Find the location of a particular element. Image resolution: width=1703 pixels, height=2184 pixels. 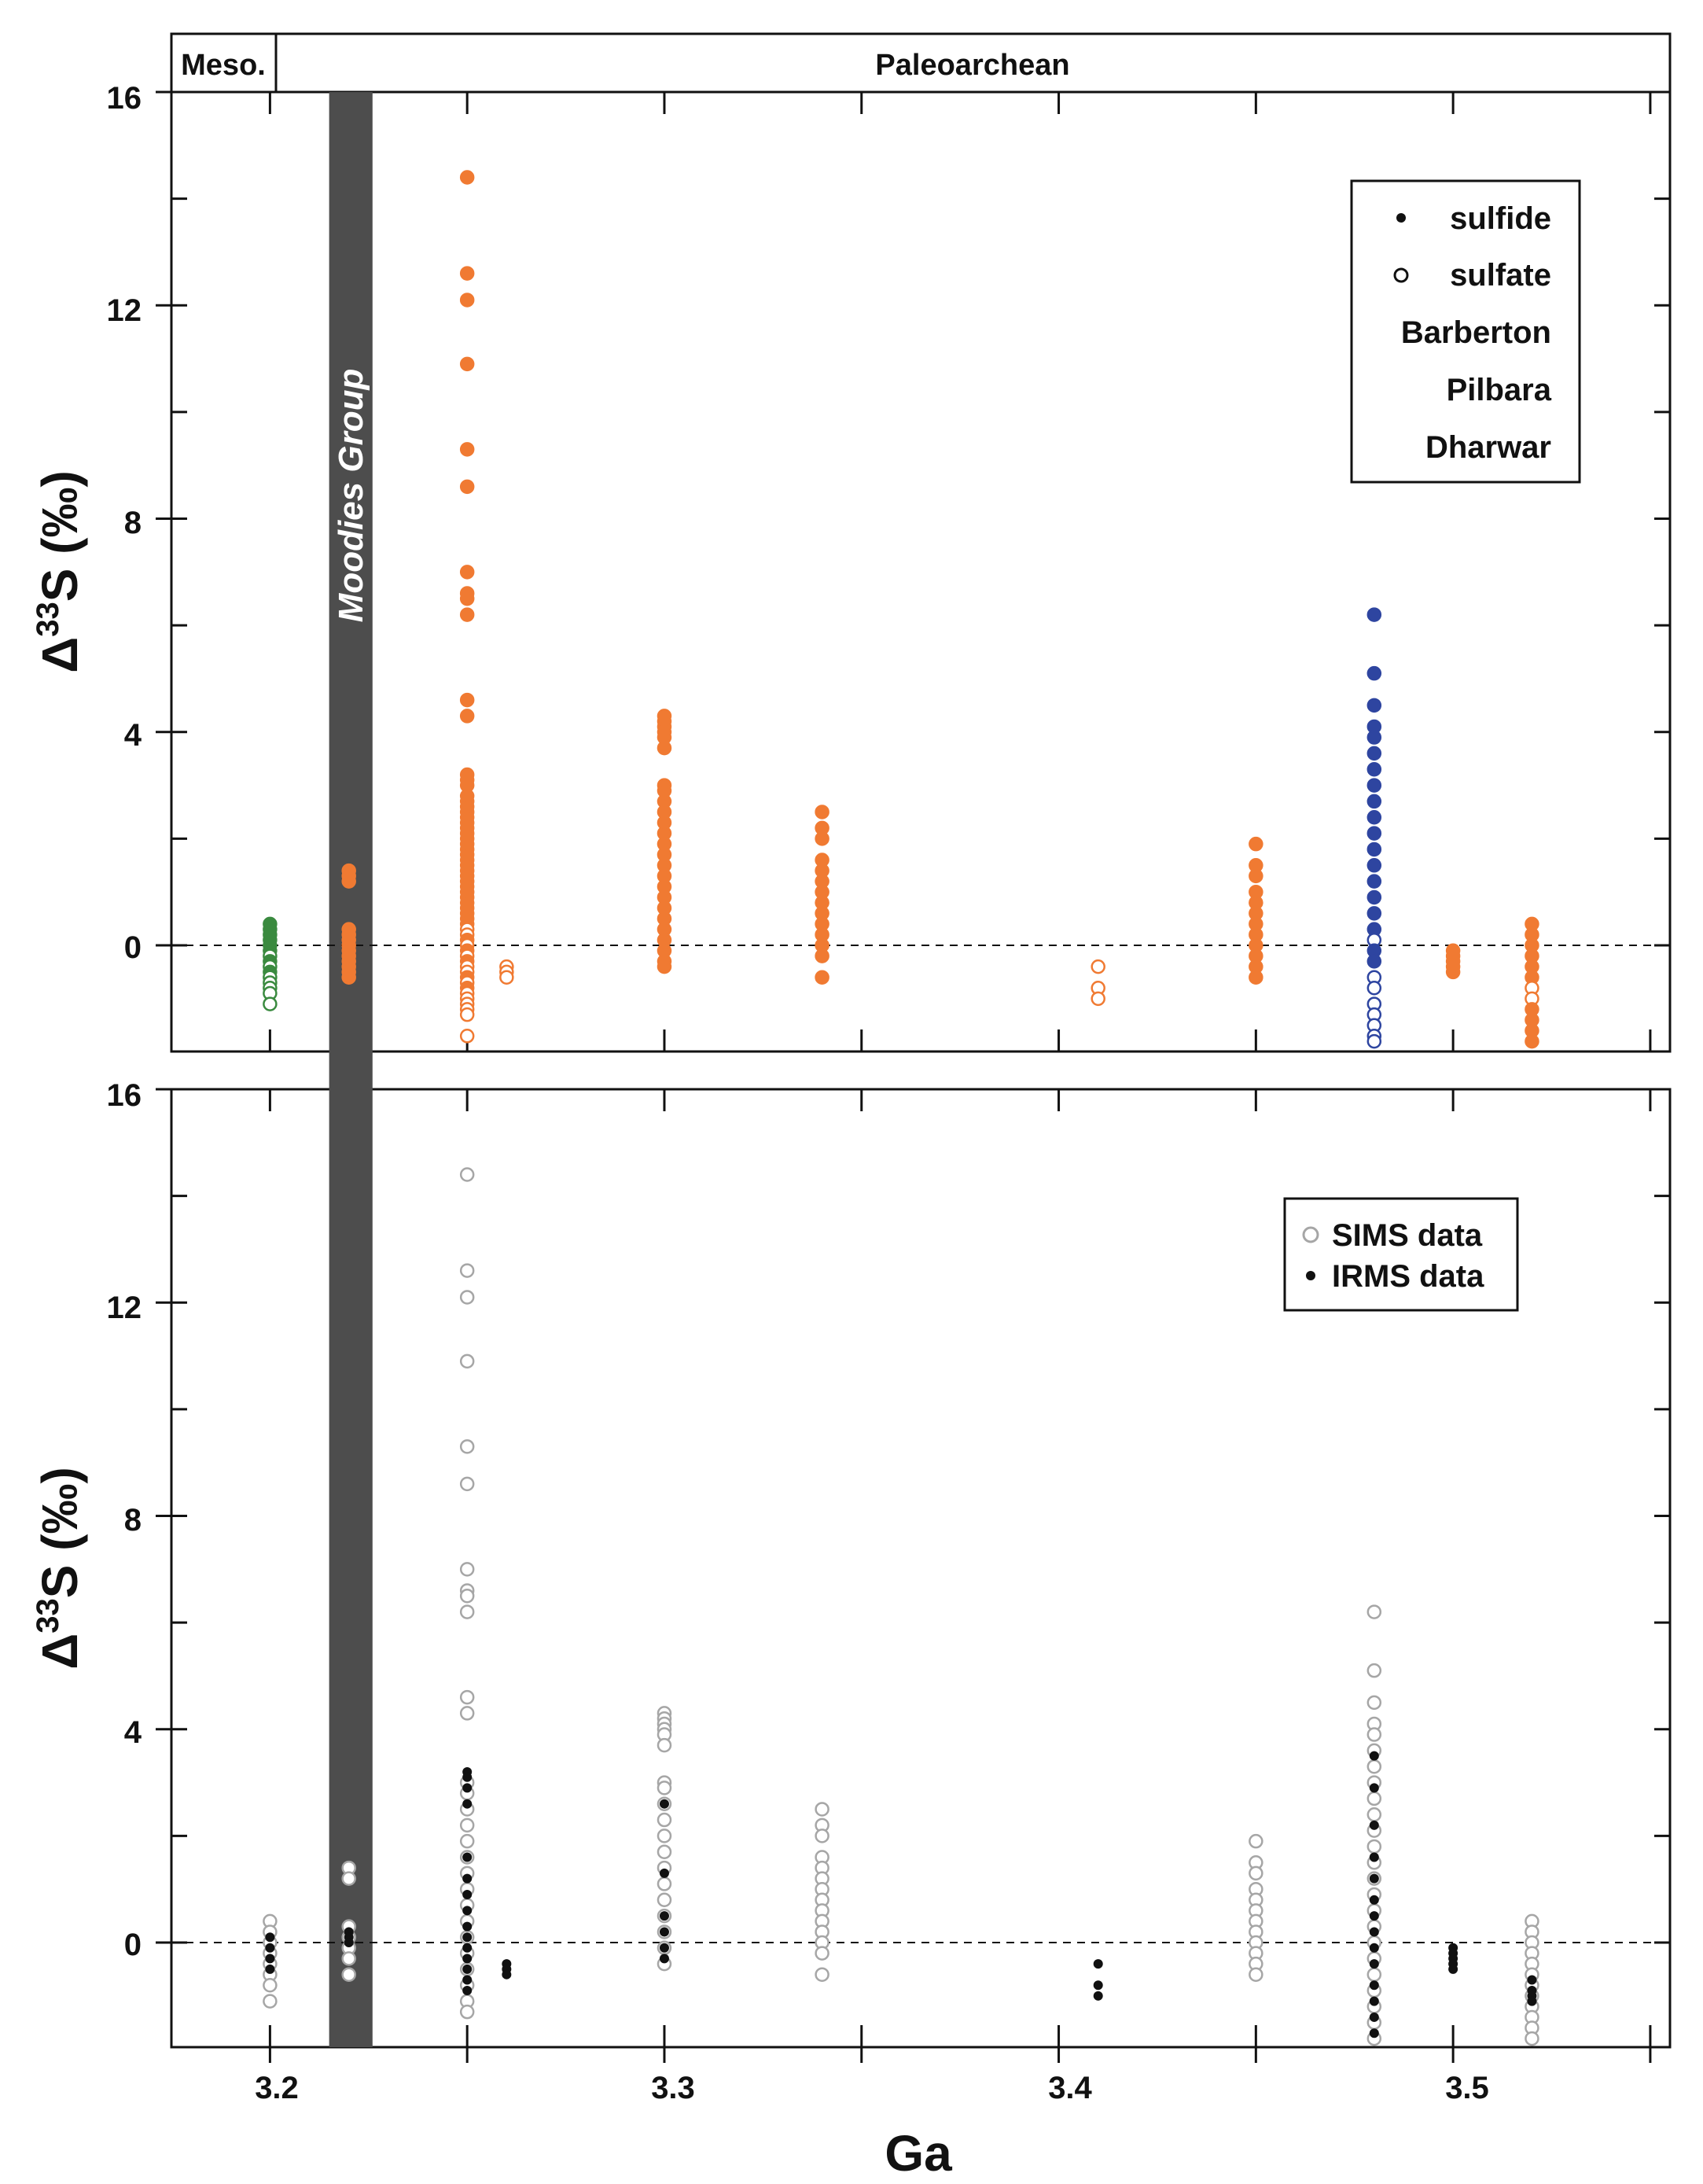

legend-label-dharwar: Dharwar is located at coordinates (1488, 447).